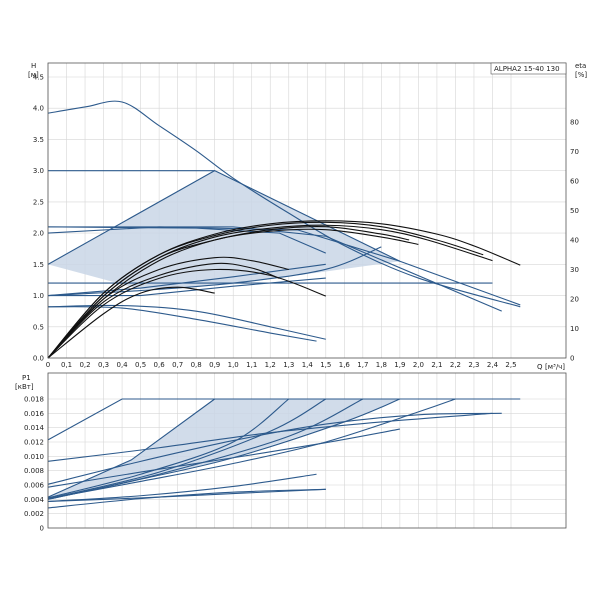  Describe the element at coordinates (574, 329) in the screenshot. I see `eta-y-tick-label: 10` at that location.